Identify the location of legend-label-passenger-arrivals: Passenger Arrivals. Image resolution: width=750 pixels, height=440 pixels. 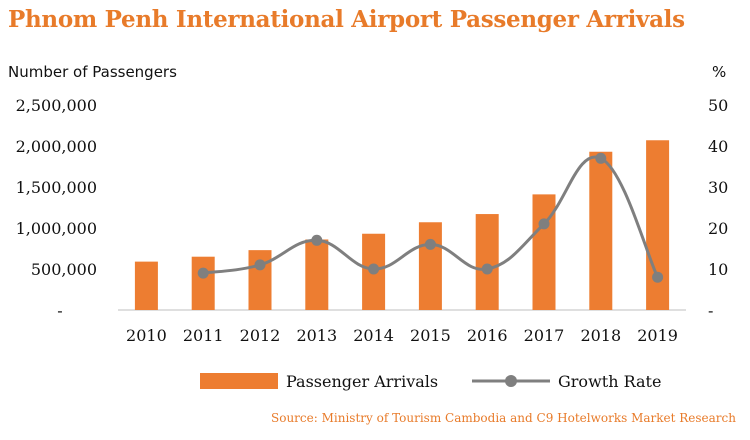
(362, 381).